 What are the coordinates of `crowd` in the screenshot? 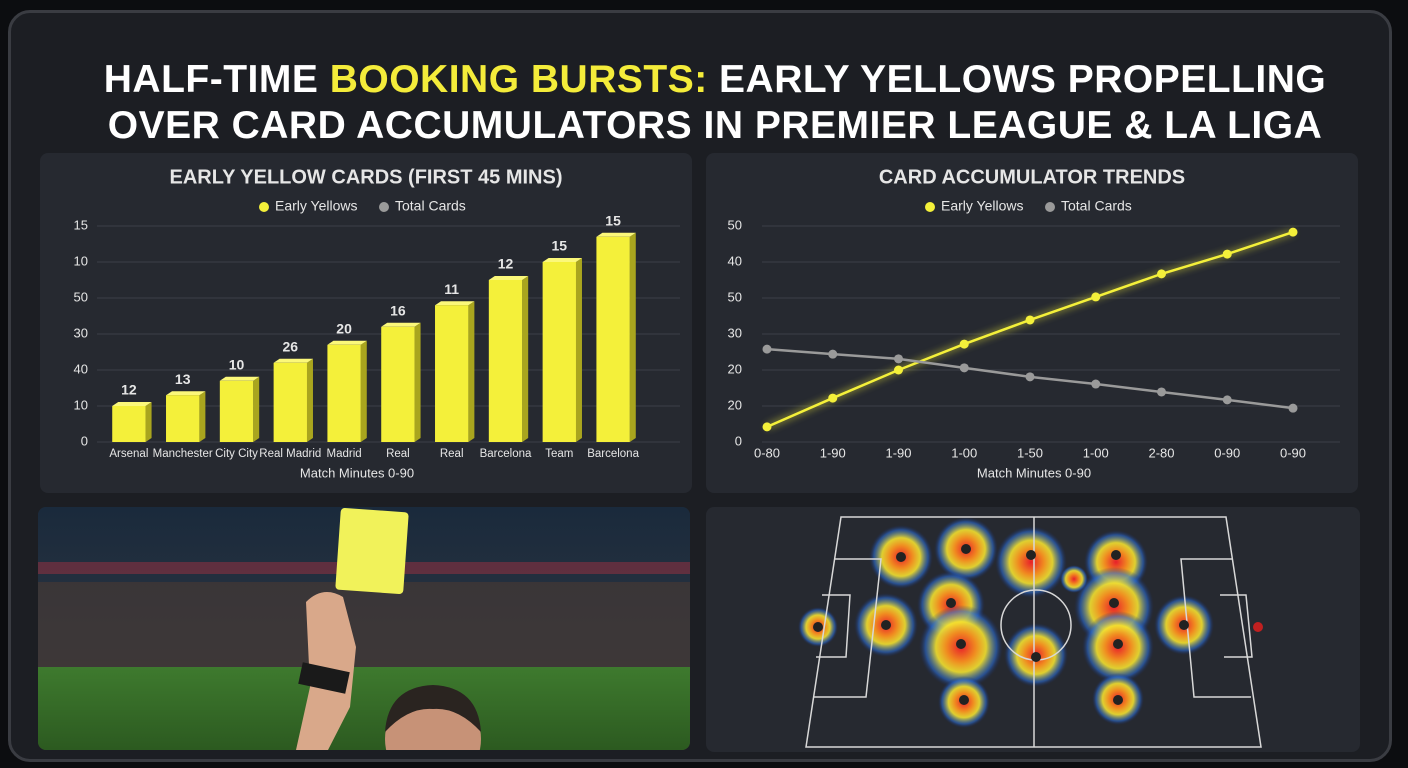 It's located at (364, 627).